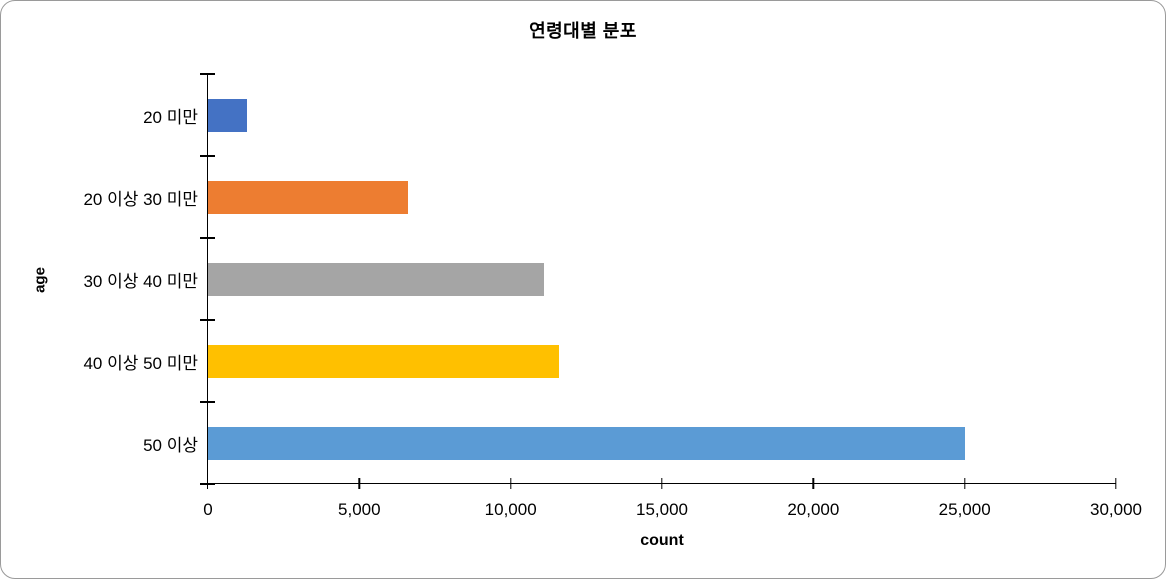 This screenshot has height=579, width=1166. Describe the element at coordinates (140, 281) in the screenshot. I see `category-label: 30 이상 40 미만` at that location.